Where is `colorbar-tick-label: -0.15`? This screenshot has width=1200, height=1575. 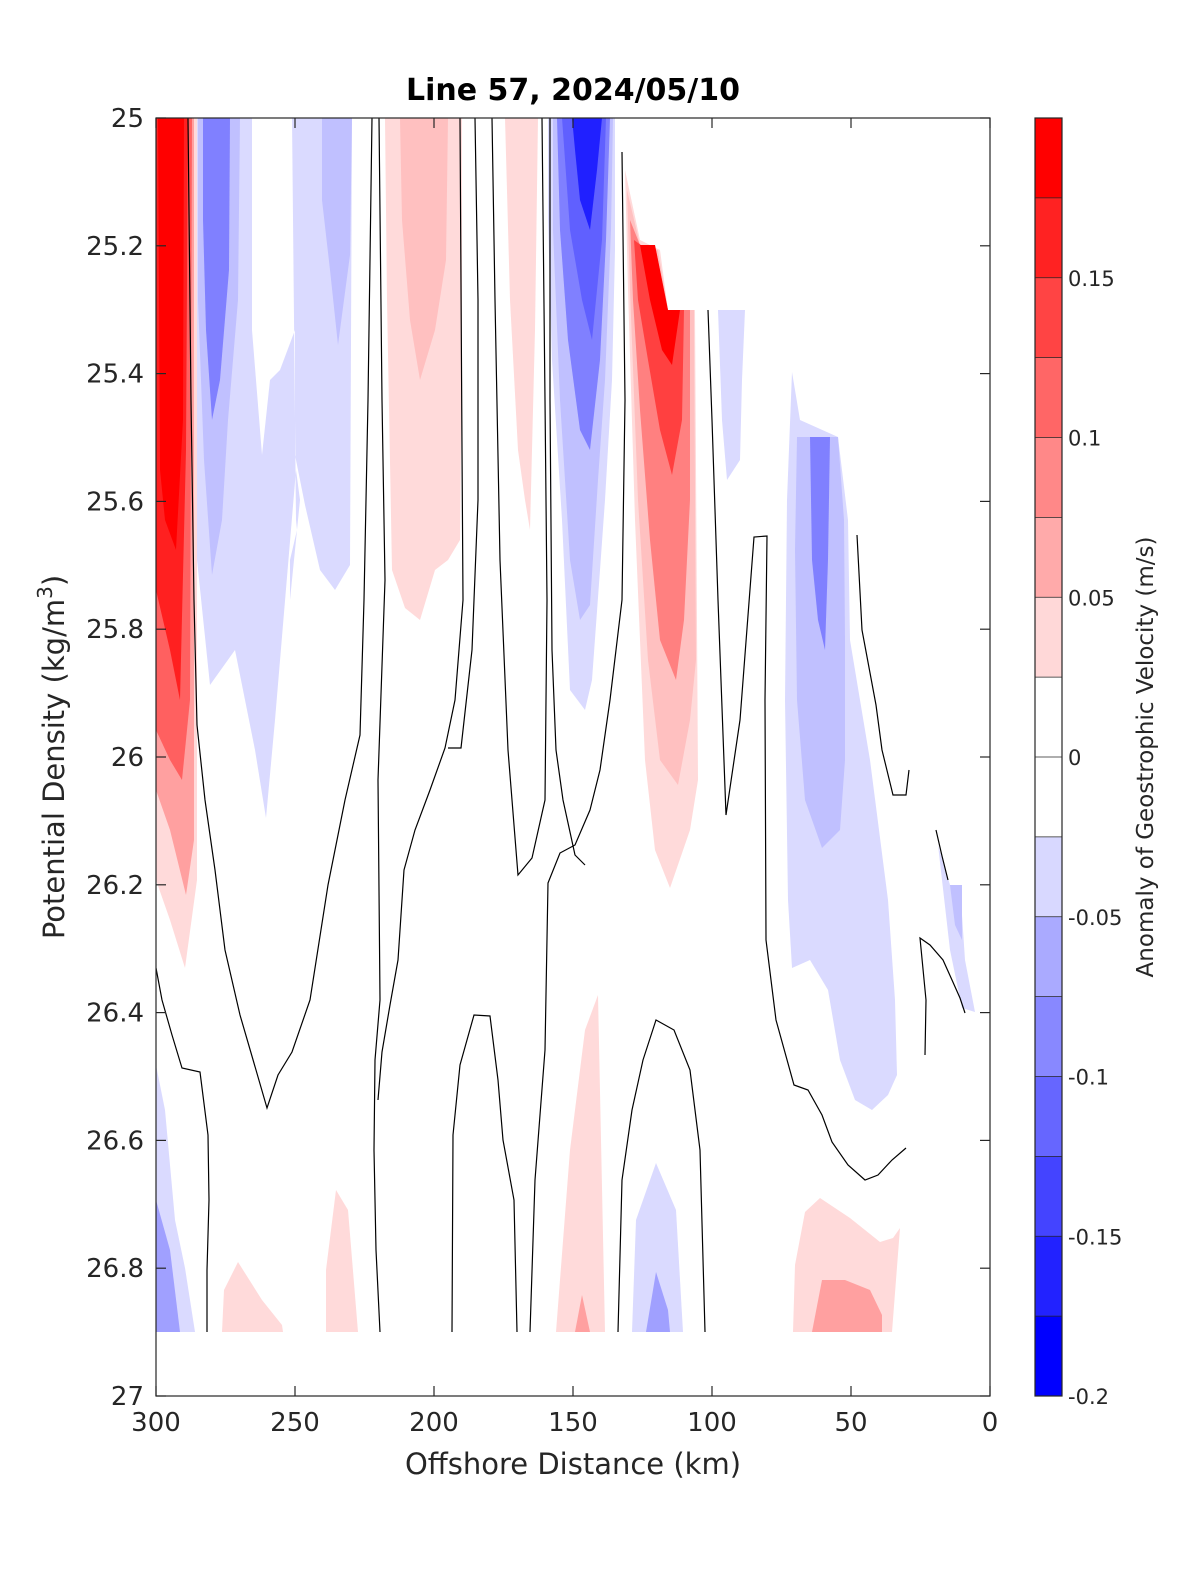
colorbar-tick-label: -0.15 is located at coordinates (1095, 1237).